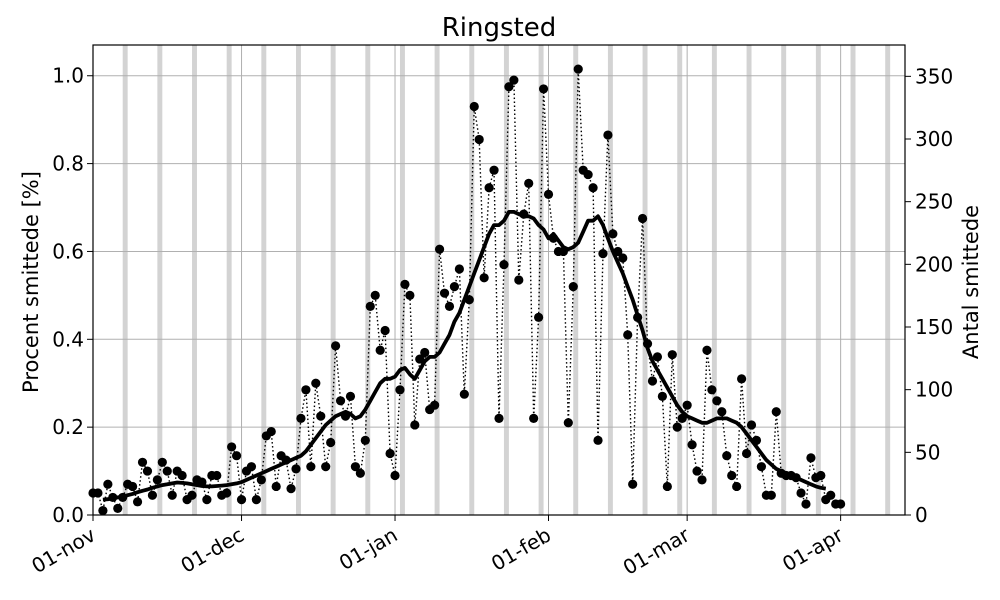  Describe the element at coordinates (934, 76) in the screenshot. I see `y-right-tick-label: 350` at that location.